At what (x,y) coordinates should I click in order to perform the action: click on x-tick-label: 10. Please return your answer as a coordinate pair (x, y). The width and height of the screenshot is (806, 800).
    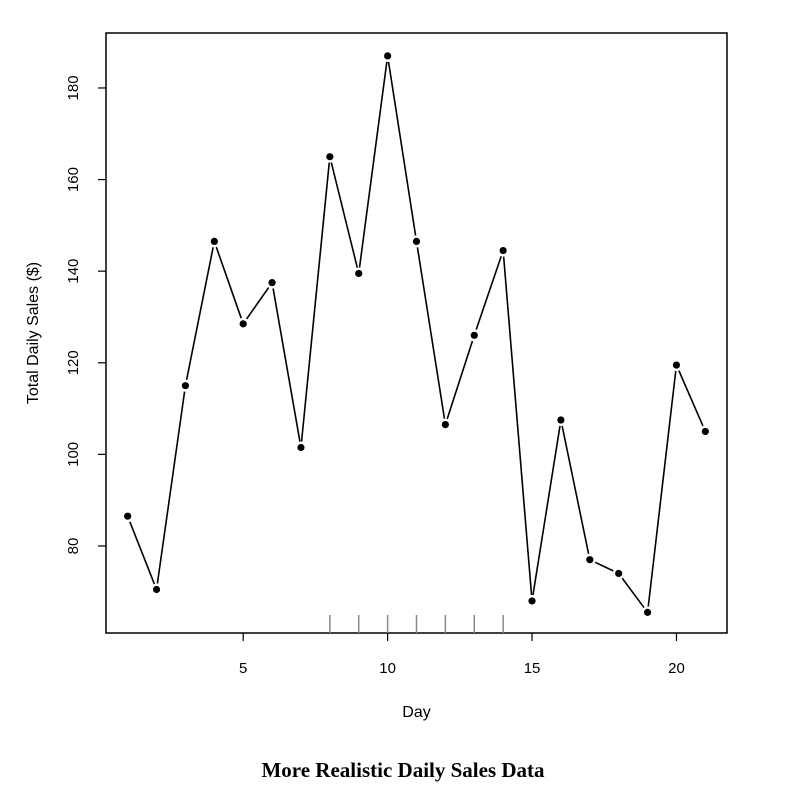
    Looking at the image, I should click on (387, 668).